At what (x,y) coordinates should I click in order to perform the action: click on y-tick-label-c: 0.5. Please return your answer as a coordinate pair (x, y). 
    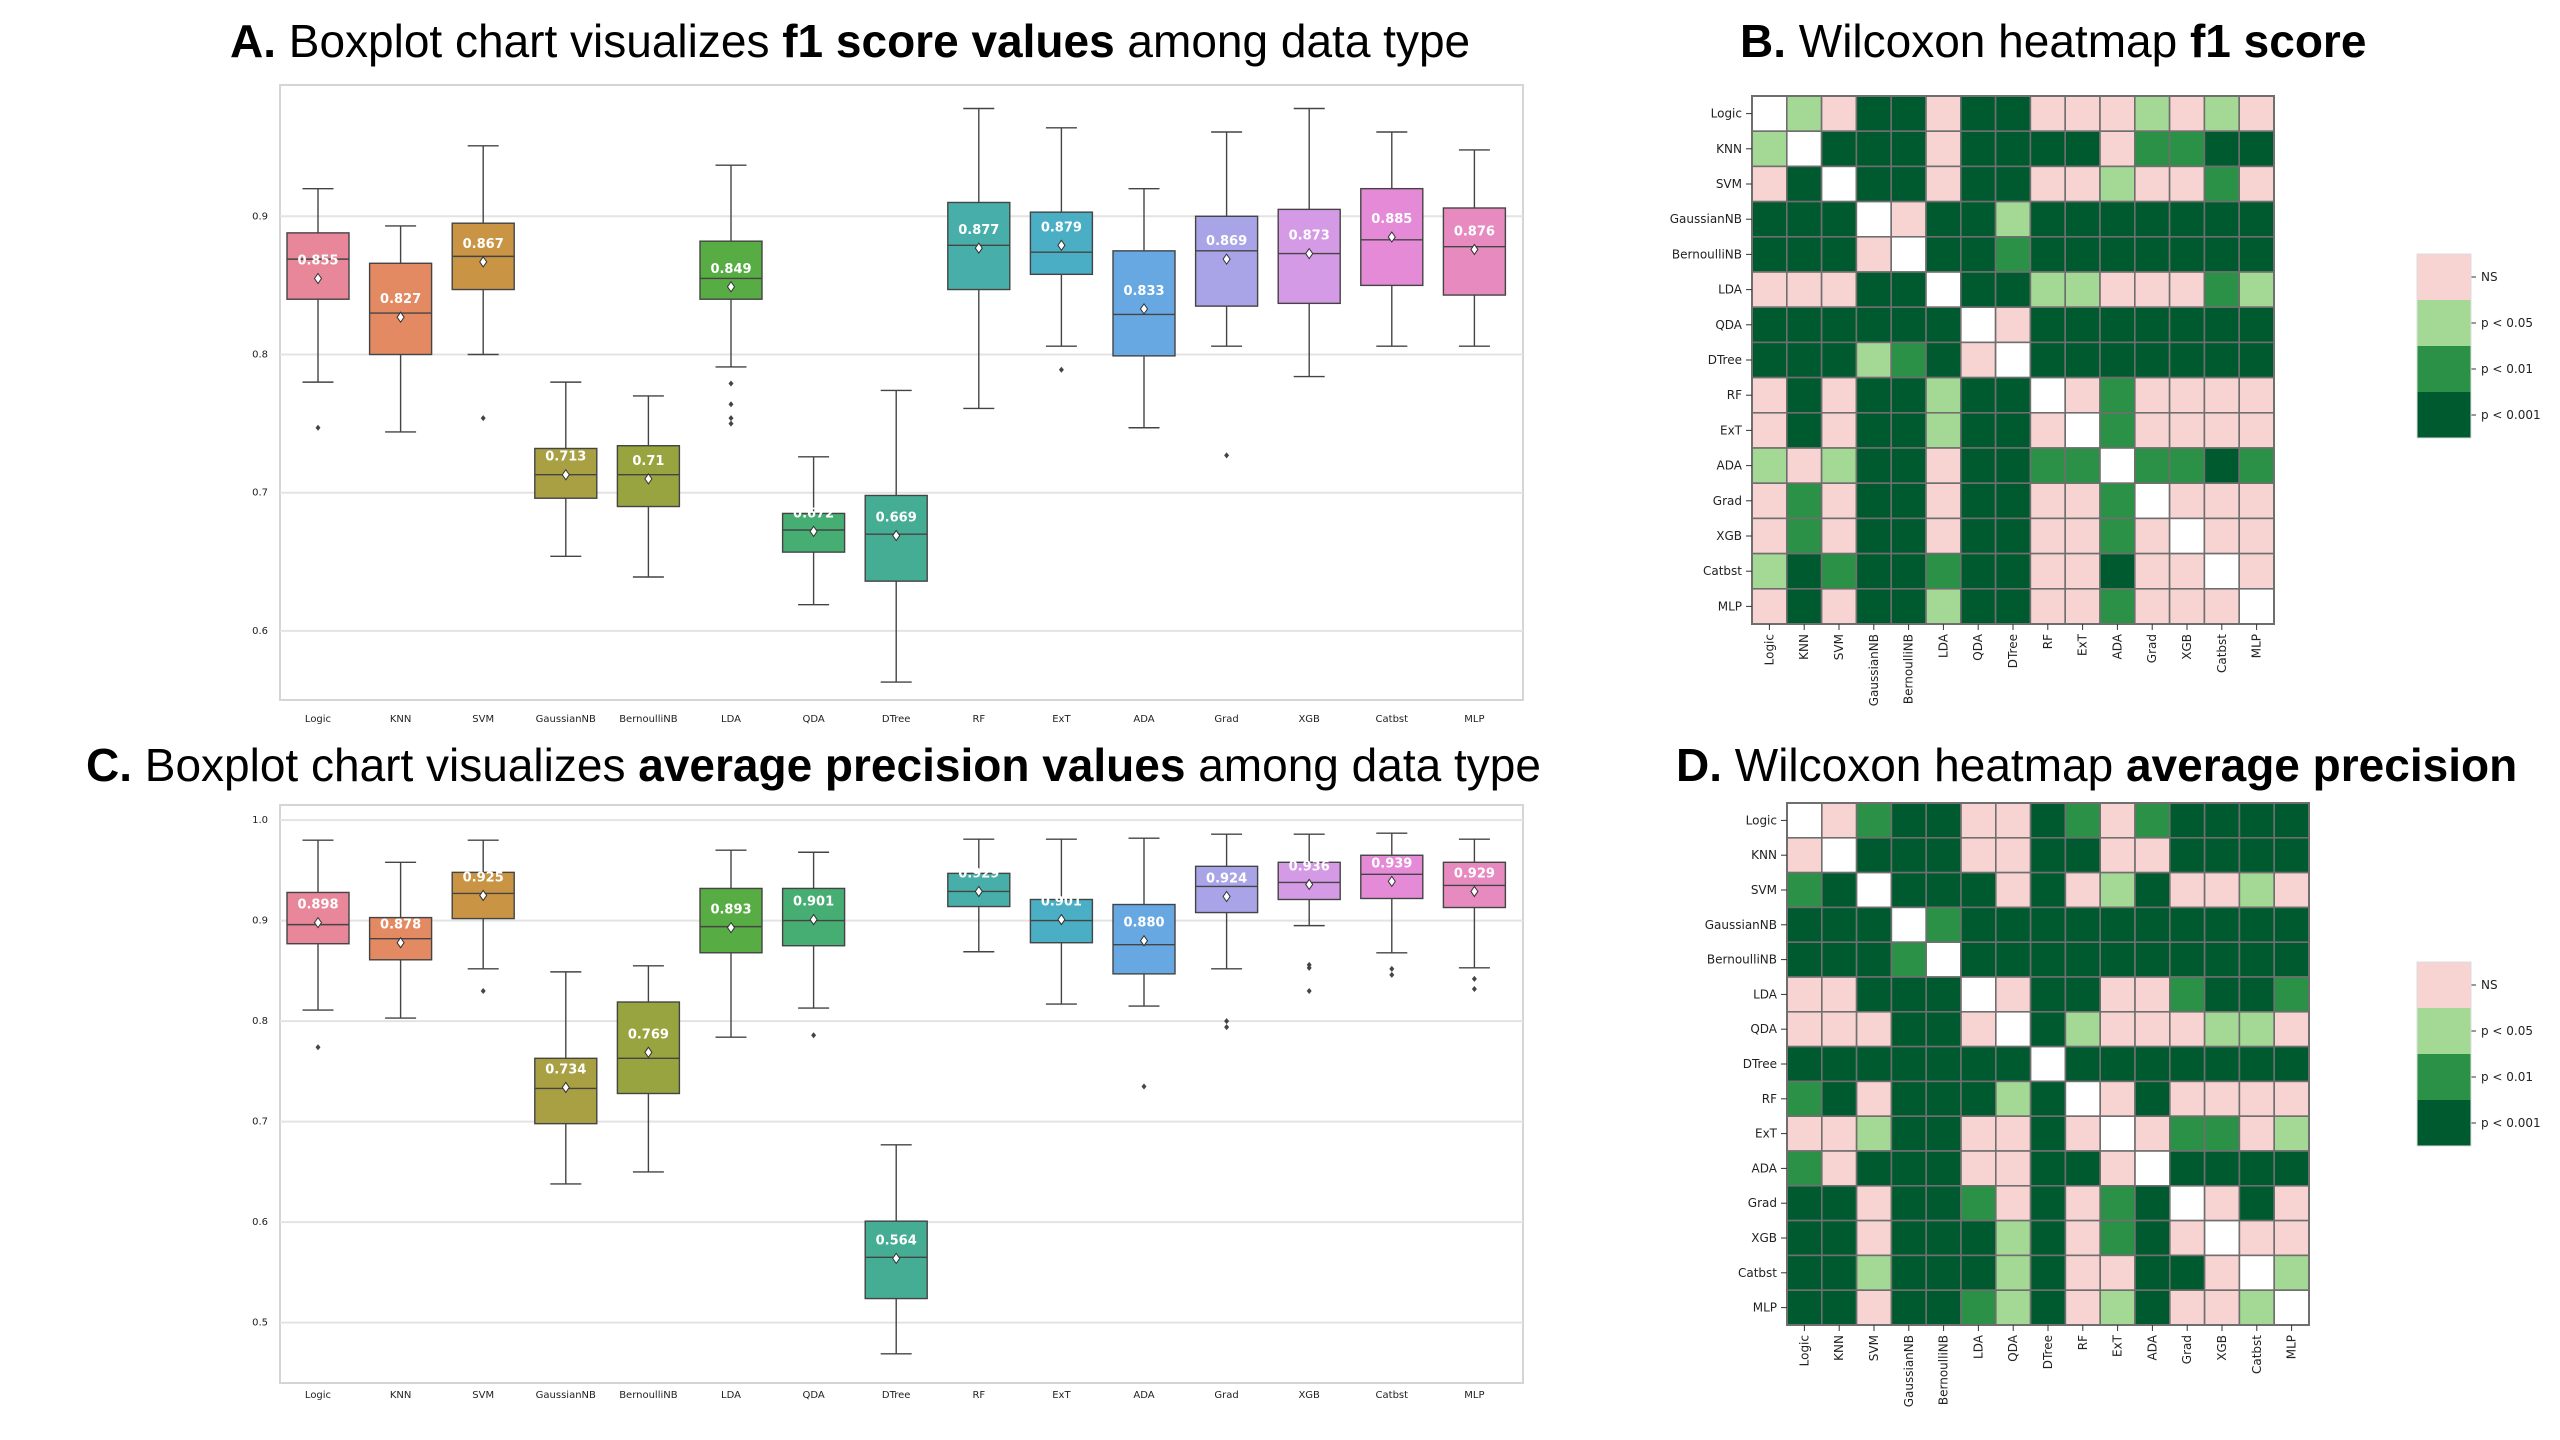
    Looking at the image, I should click on (260, 1323).